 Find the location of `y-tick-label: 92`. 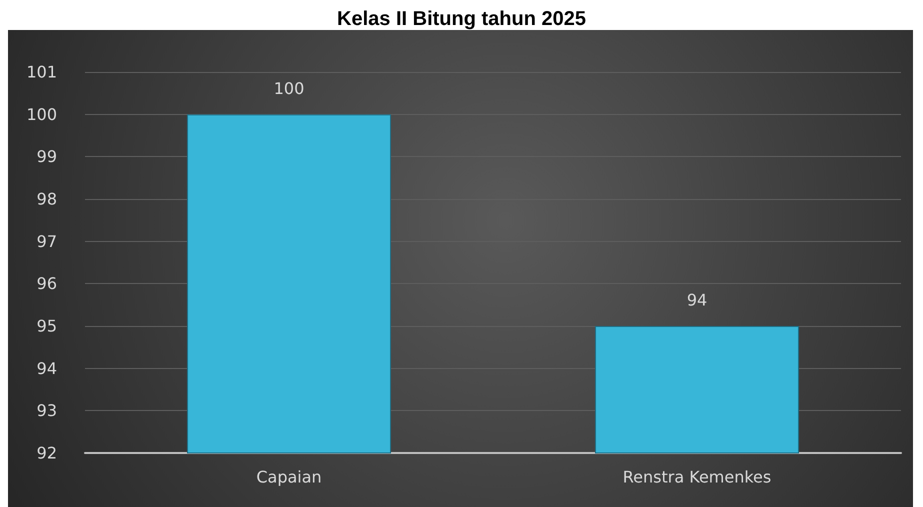

y-tick-label: 92 is located at coordinates (46, 453).